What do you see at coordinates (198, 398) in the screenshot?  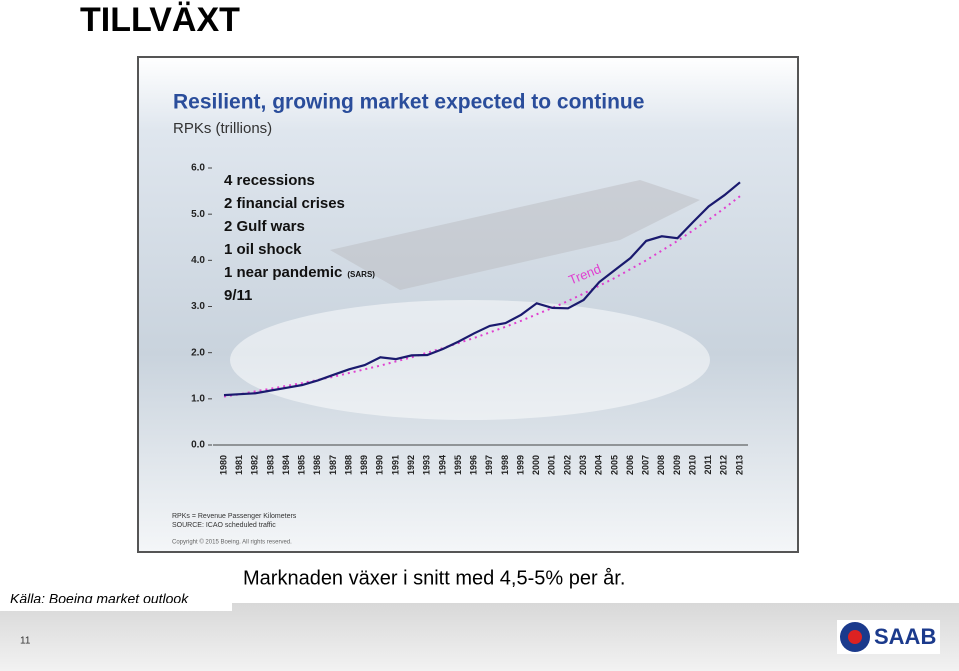 I see `y-tick-label: 1.0` at bounding box center [198, 398].